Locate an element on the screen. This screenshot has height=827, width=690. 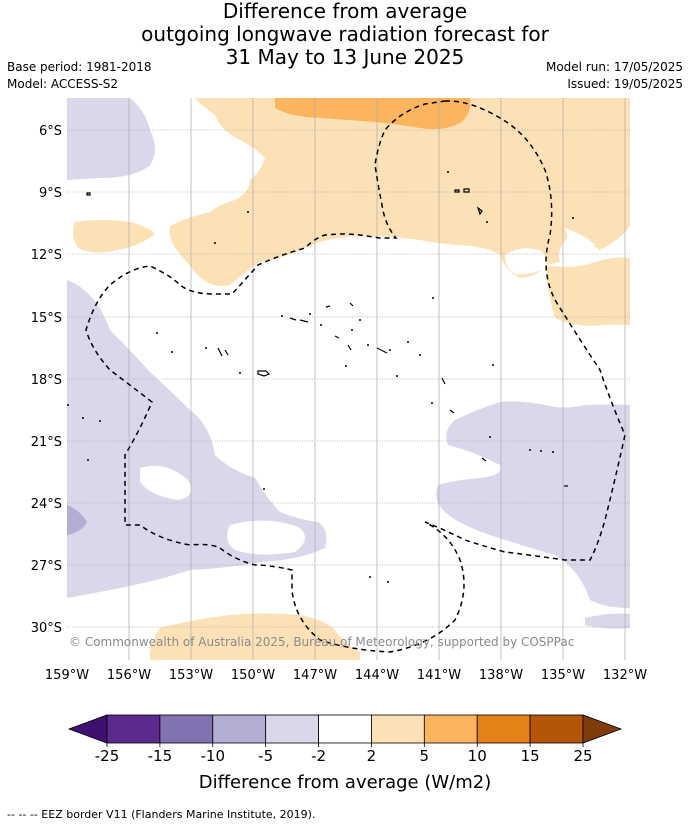
lat-label: 9°S is located at coordinates (50, 193).